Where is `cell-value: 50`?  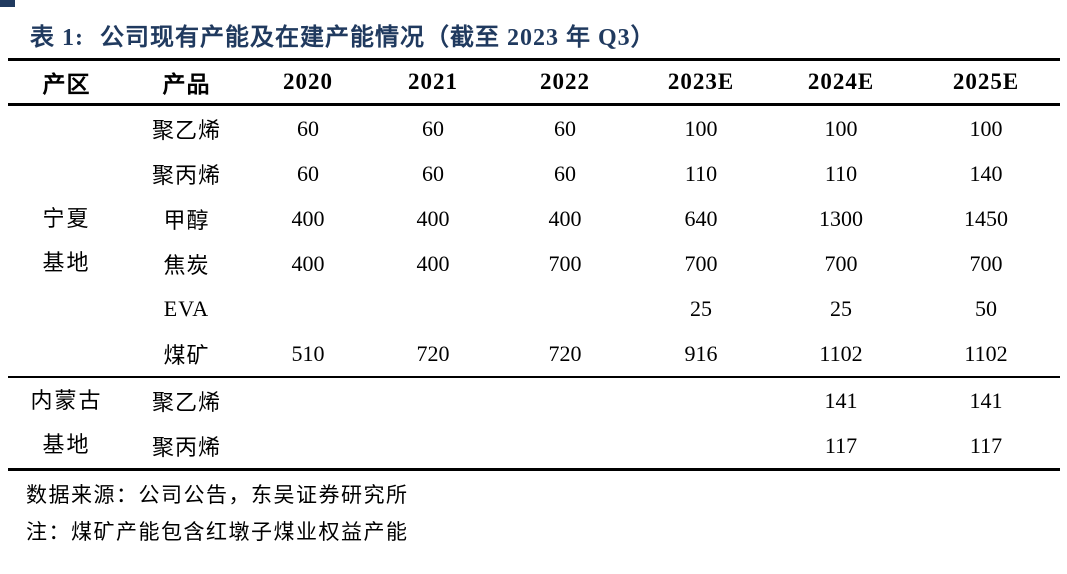
cell-value: 50 is located at coordinates (986, 308).